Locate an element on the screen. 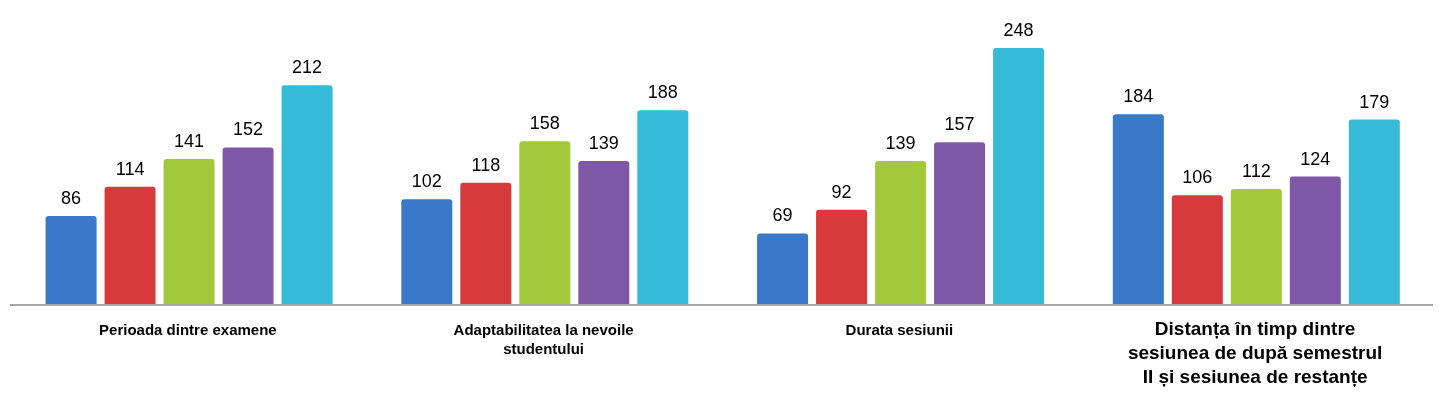  data-label: 124 is located at coordinates (1315, 158).